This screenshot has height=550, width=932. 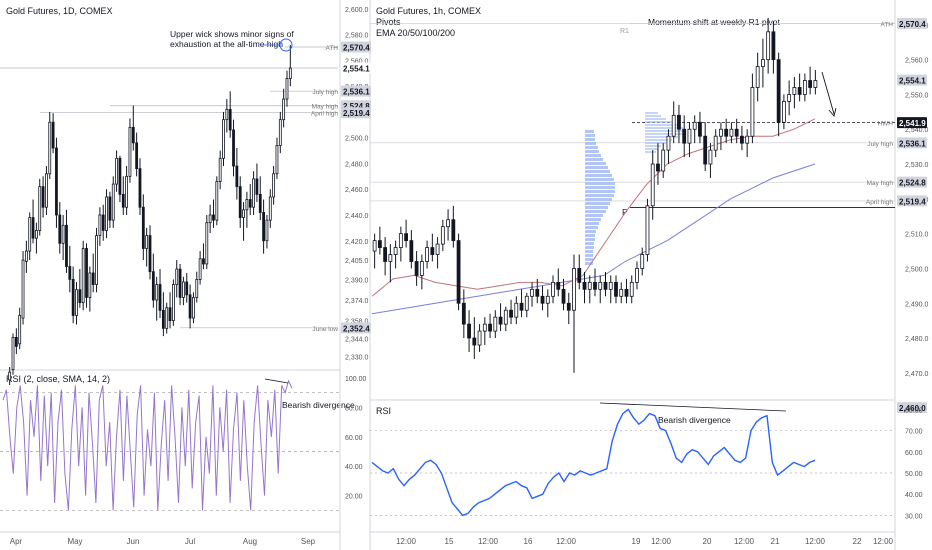 I want to click on right-time-tick-label: 19, so click(x=636, y=541).